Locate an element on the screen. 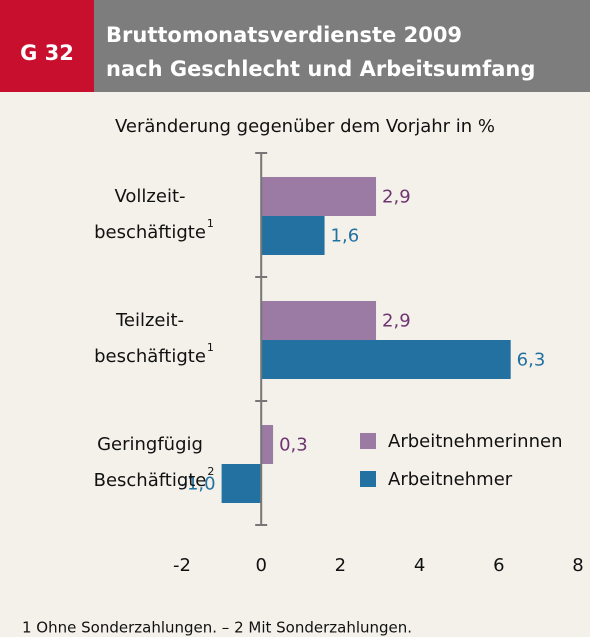  x-tick-label: 2 is located at coordinates (340, 565).